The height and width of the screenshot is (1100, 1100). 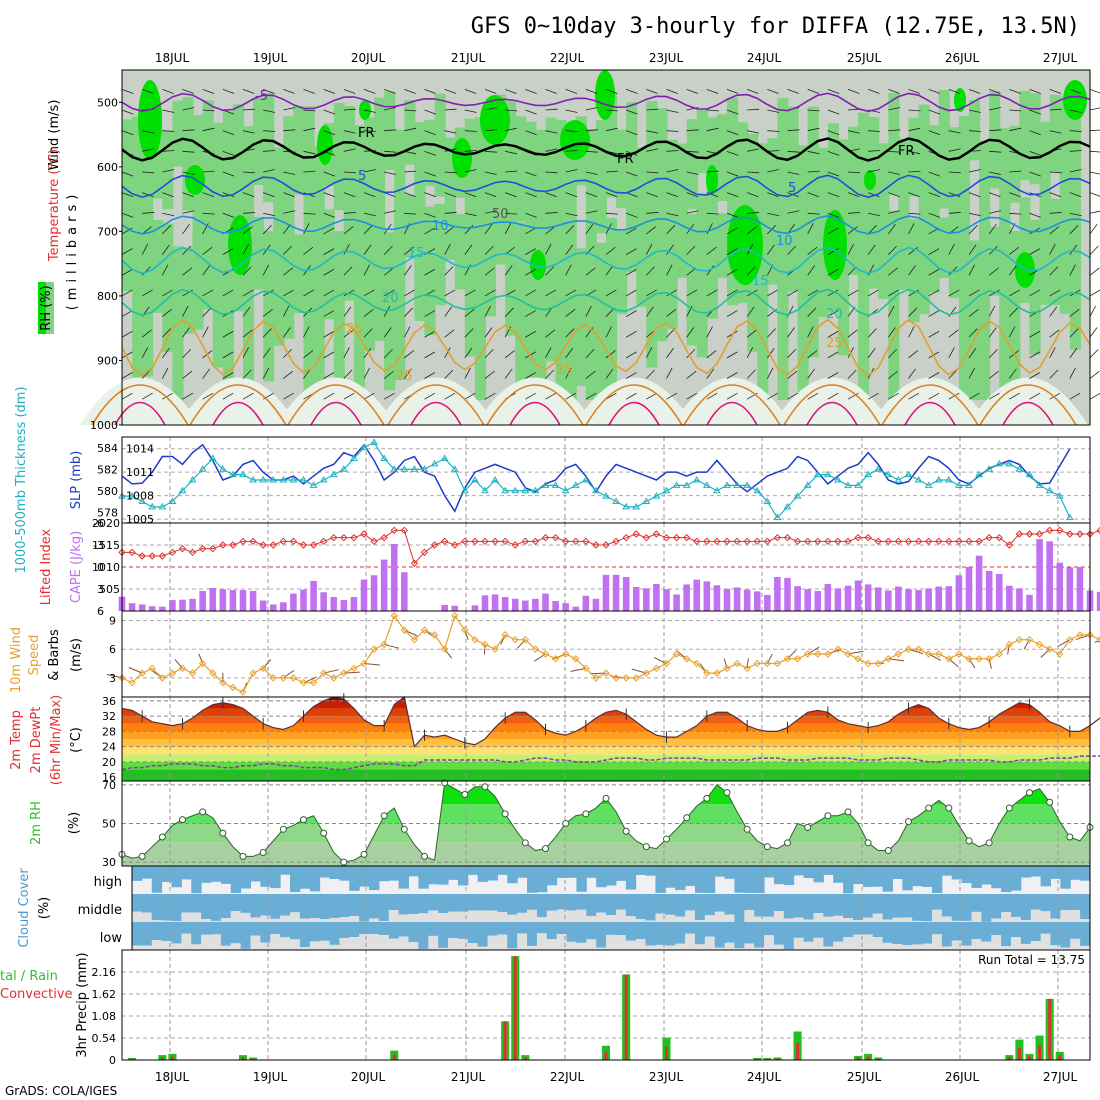 What do you see at coordinates (610, 763) in the screenshot?
I see `dewpoint-line` at bounding box center [610, 763].